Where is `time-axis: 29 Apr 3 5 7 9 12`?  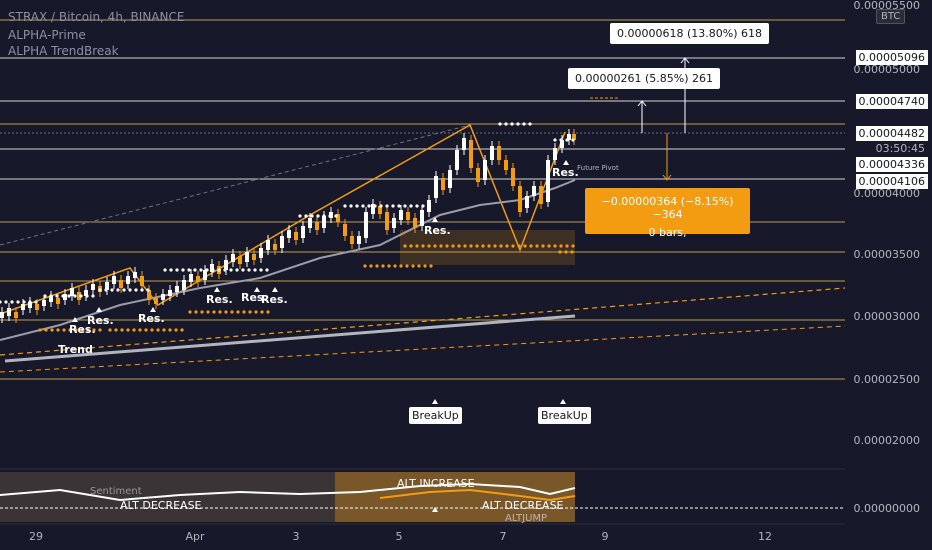
time-axis: 29 Apr 3 5 7 9 12 is located at coordinates (422, 533).